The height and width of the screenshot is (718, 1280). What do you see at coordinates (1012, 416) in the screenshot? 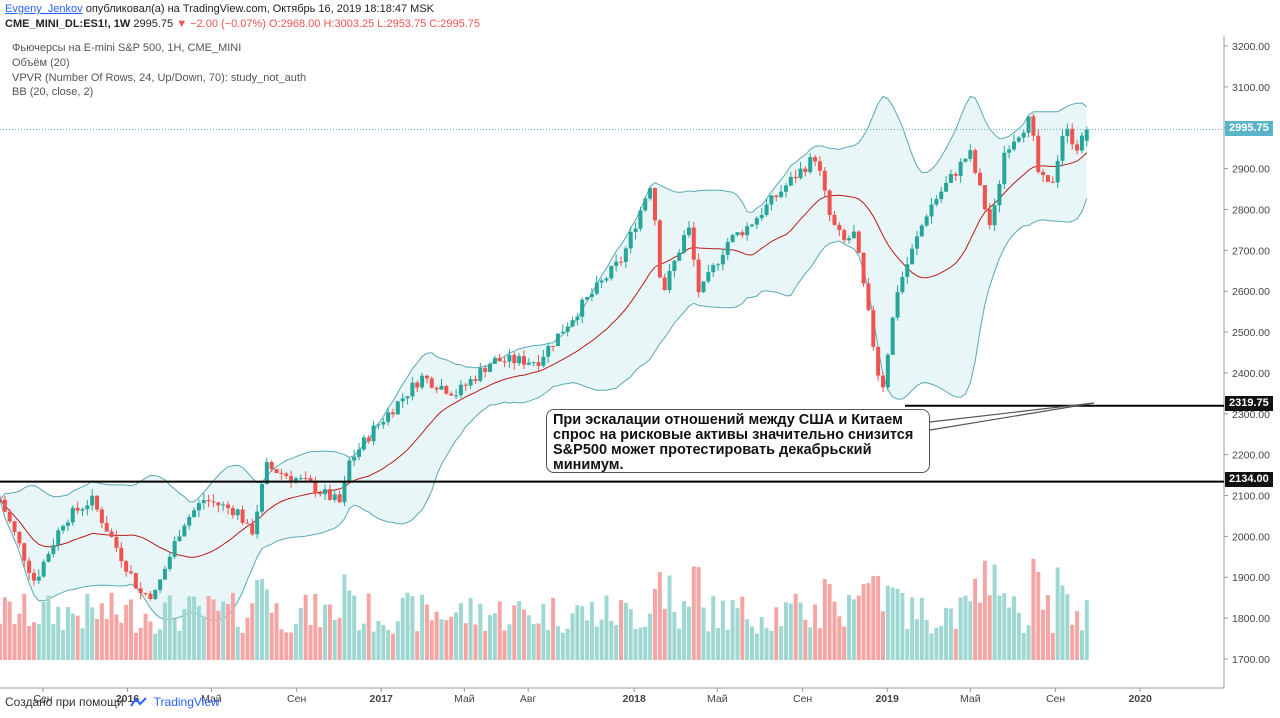
I see `callout-pointer` at bounding box center [1012, 416].